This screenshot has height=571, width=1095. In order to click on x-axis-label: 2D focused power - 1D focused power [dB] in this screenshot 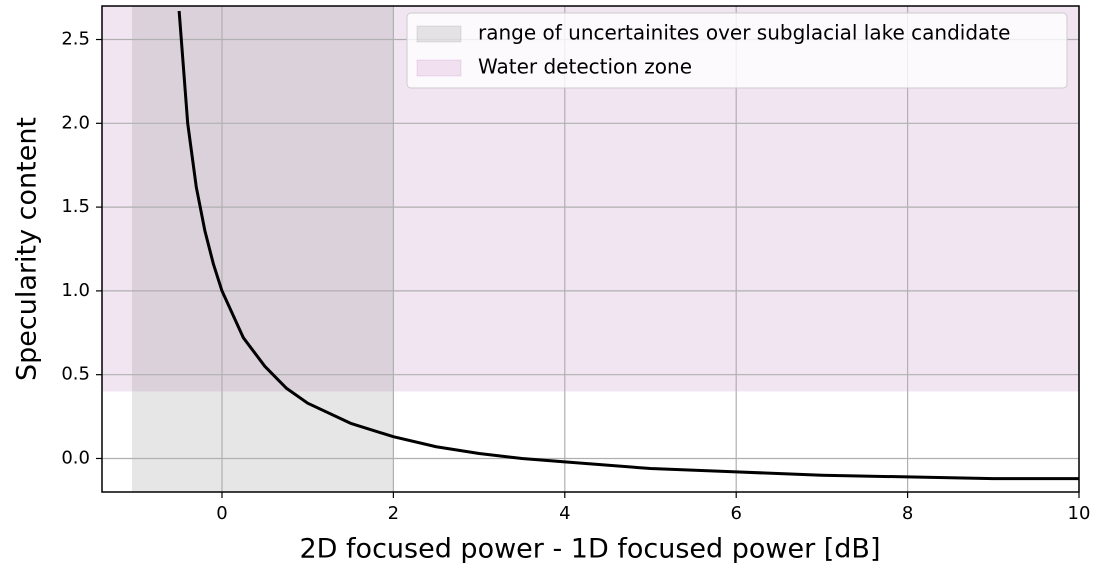, I will do `click(590, 549)`.